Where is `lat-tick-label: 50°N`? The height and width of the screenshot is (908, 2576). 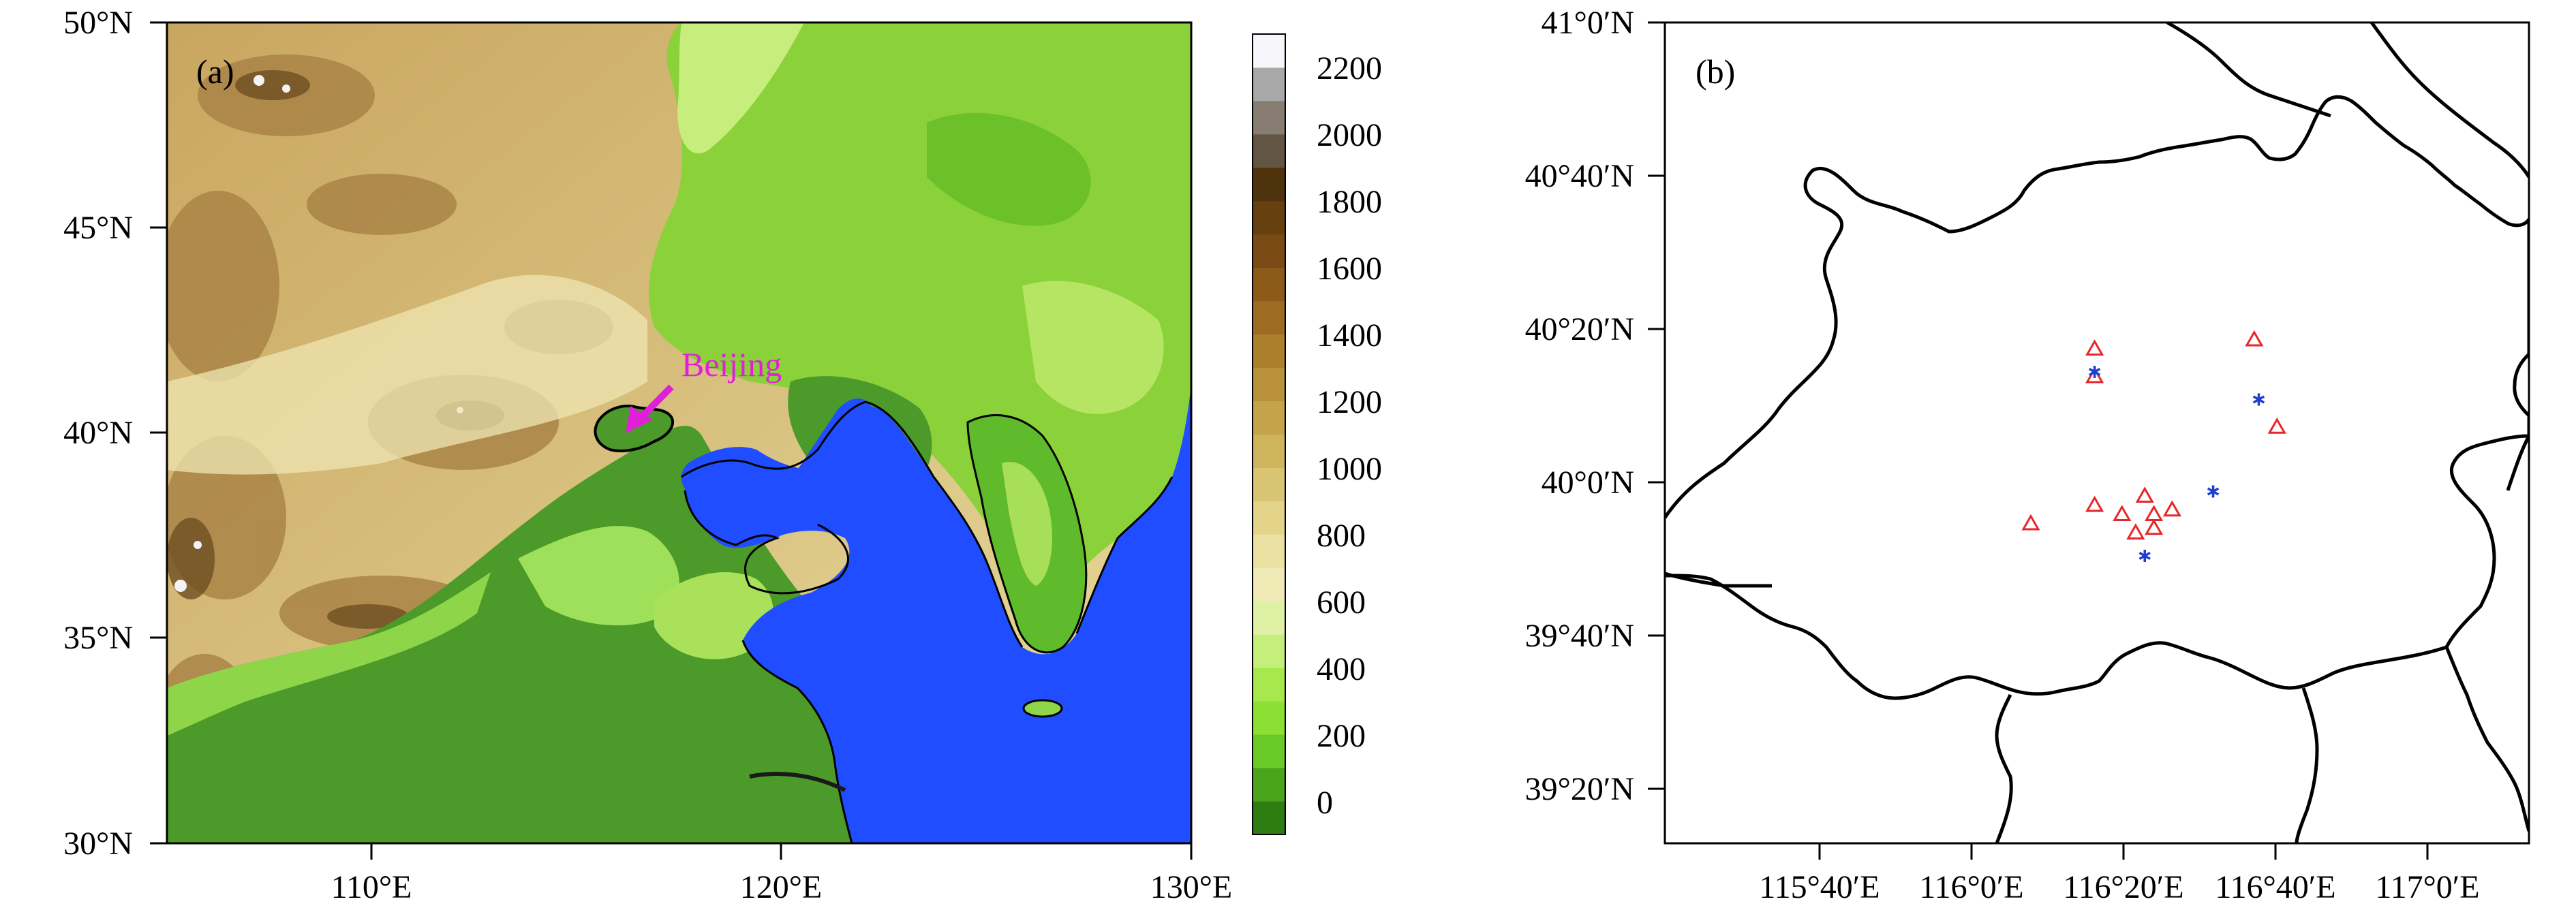 lat-tick-label: 50°N is located at coordinates (98, 23).